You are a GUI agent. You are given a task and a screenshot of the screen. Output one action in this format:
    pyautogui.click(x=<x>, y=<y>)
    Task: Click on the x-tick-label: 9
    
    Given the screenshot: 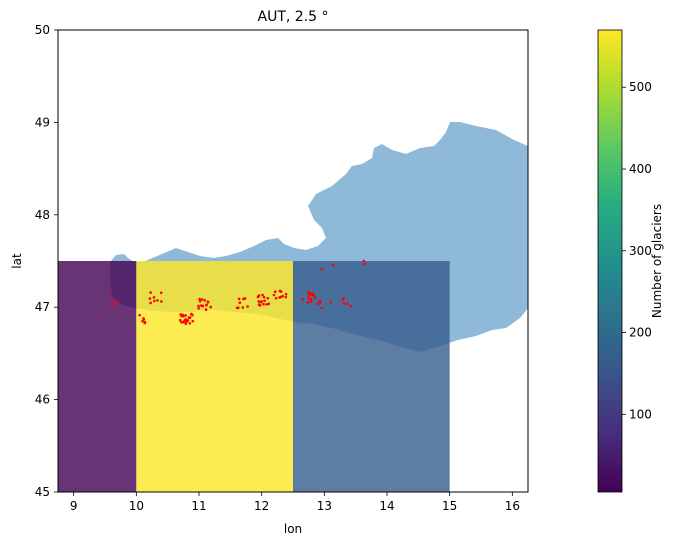 What is the action you would take?
    pyautogui.click(x=74, y=506)
    